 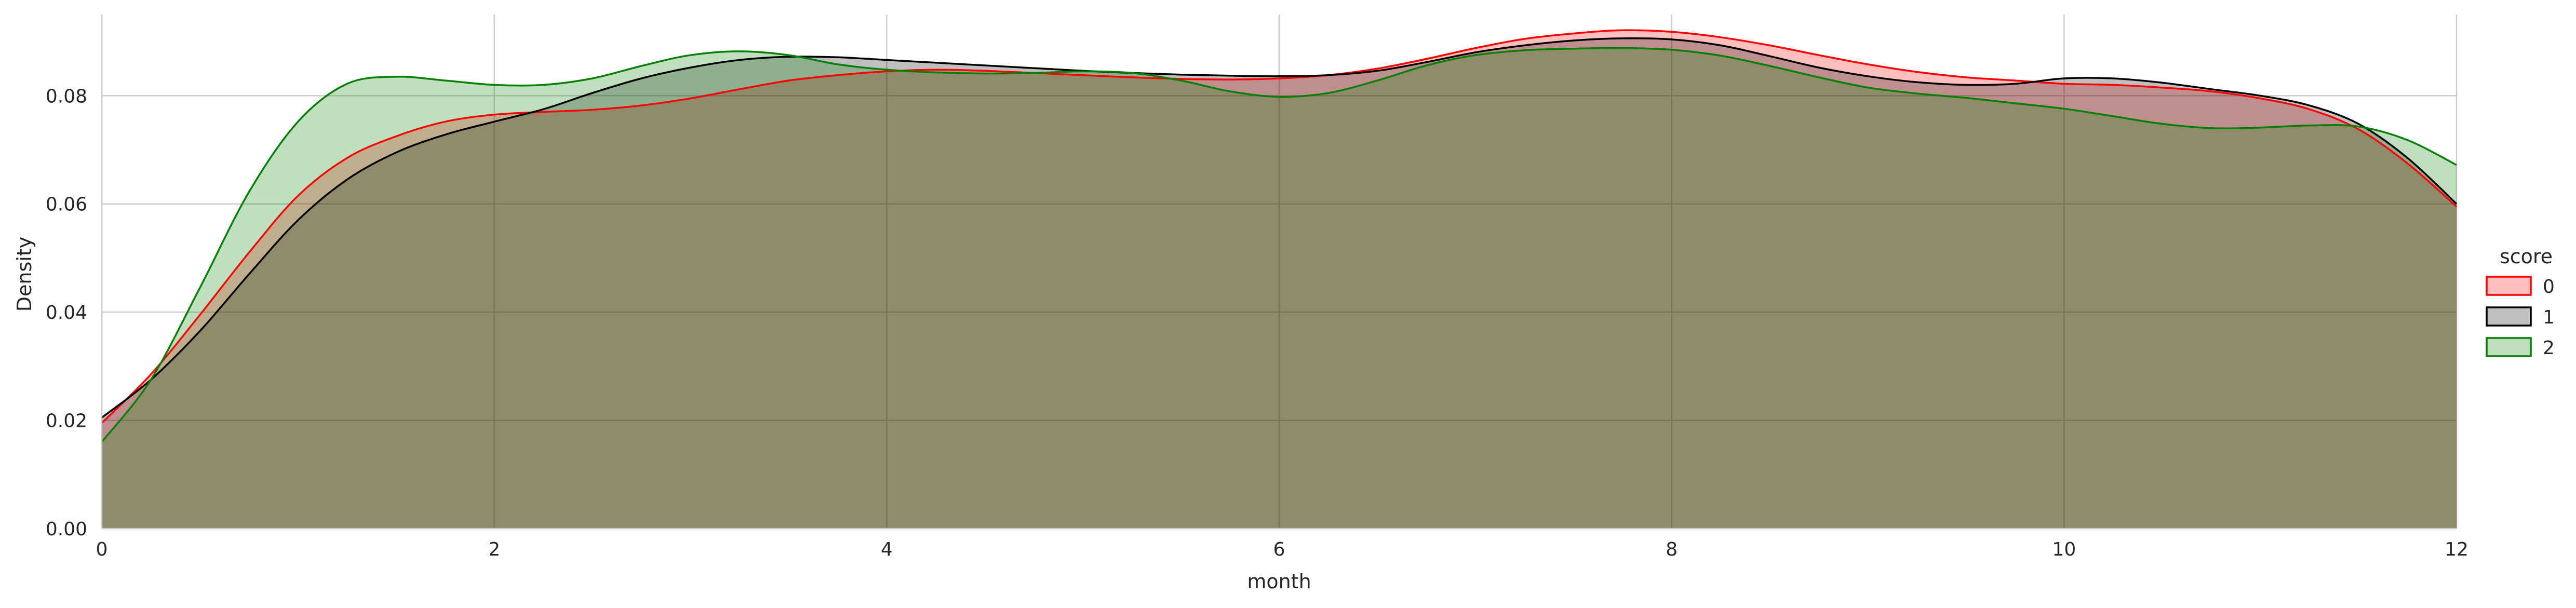 What do you see at coordinates (1672, 549) in the screenshot?
I see `x-tick-label: 8` at bounding box center [1672, 549].